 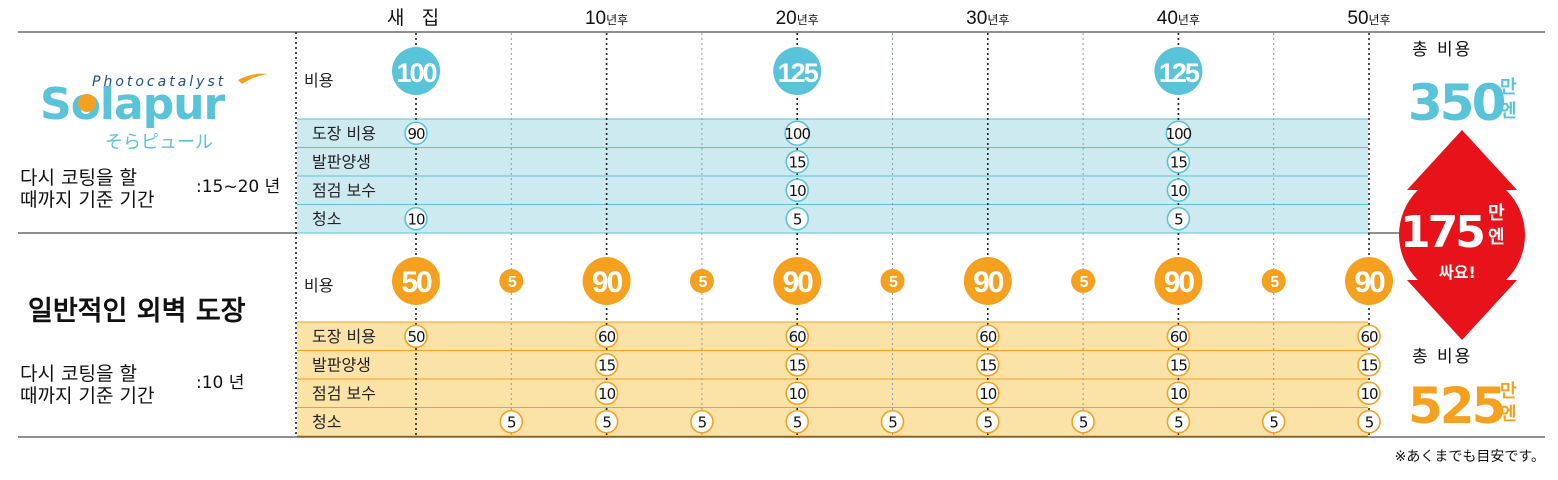 I want to click on savings-arrow: 175 만 엔 싸요!, so click(x=1462, y=235).